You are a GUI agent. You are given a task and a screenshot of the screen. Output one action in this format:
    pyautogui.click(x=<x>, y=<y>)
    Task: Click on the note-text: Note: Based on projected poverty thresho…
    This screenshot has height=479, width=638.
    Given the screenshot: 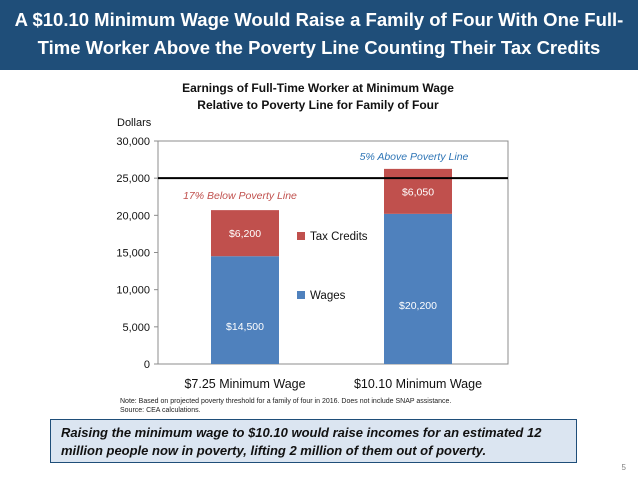 What is the action you would take?
    pyautogui.click(x=286, y=401)
    